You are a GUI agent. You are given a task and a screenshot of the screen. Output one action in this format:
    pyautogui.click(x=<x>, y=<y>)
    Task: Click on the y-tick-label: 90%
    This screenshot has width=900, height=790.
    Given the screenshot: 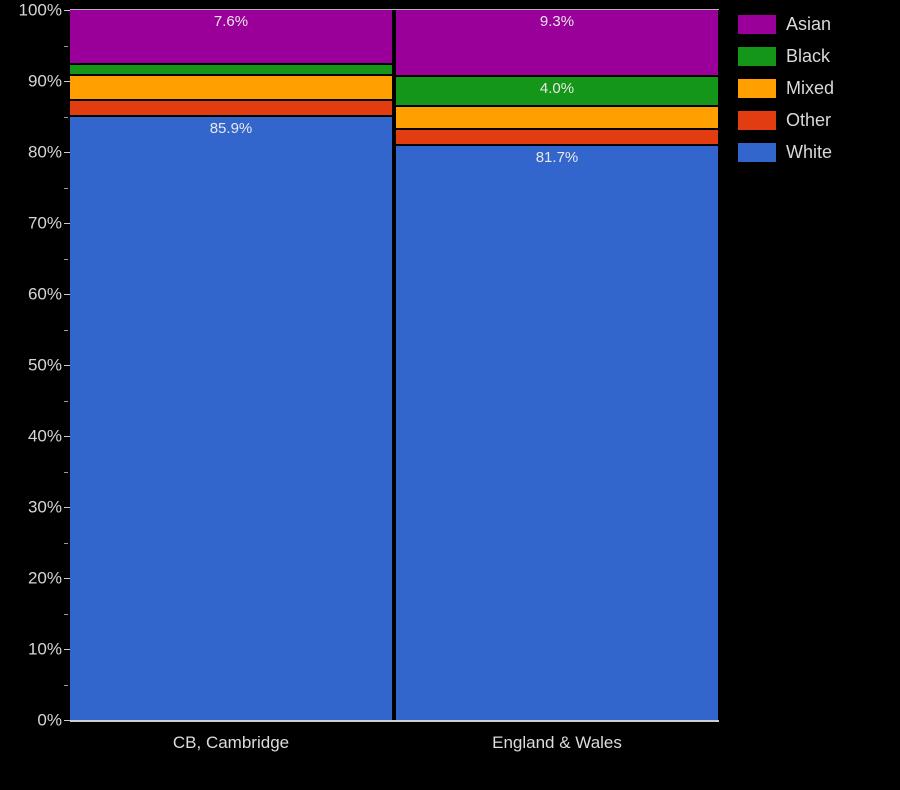 What is the action you would take?
    pyautogui.click(x=44, y=81)
    